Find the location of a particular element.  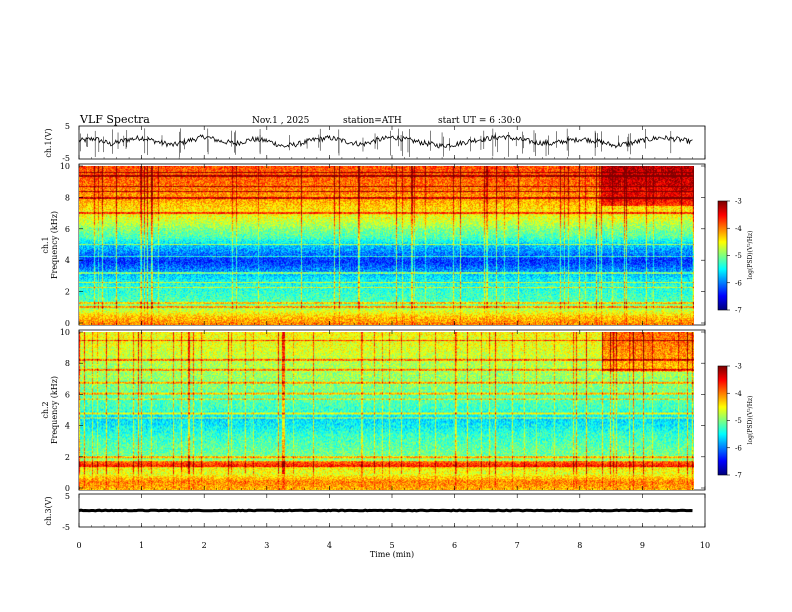

ch2-colorbar-label: log(PSD)(V²/Hz) is located at coordinates (750, 420).